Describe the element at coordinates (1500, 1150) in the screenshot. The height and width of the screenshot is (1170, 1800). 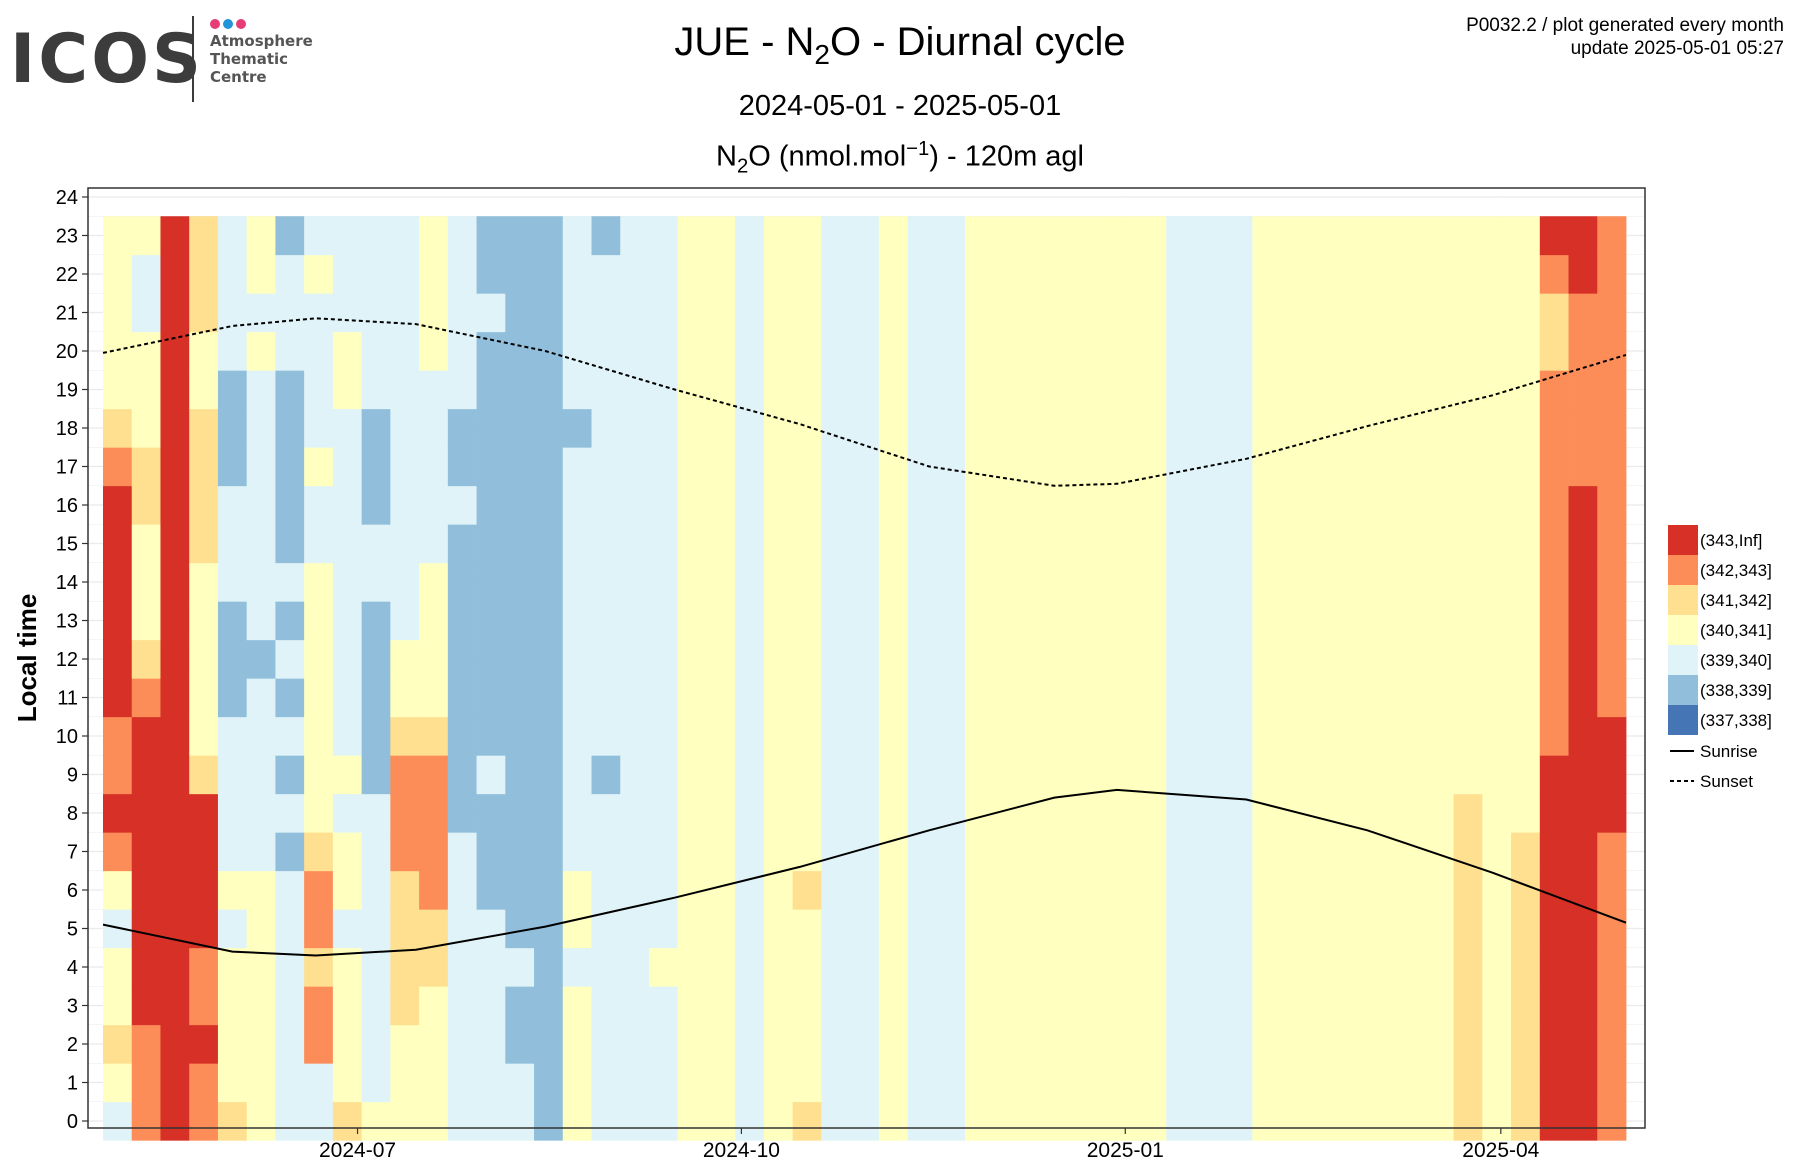
I see `x-tick-label: 2025-04` at that location.